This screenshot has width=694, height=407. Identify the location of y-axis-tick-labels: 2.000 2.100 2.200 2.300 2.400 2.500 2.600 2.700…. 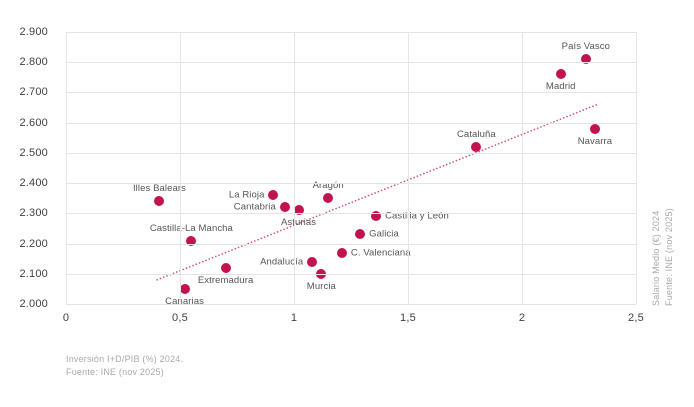
(24, 168).